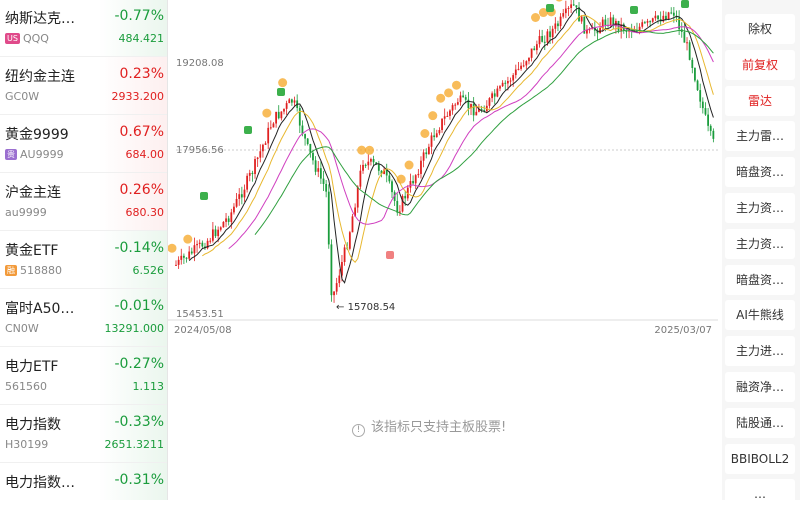 The image size is (800, 509). Describe the element at coordinates (760, 29) in the screenshot. I see `indicator-menu-item: 除权` at that location.